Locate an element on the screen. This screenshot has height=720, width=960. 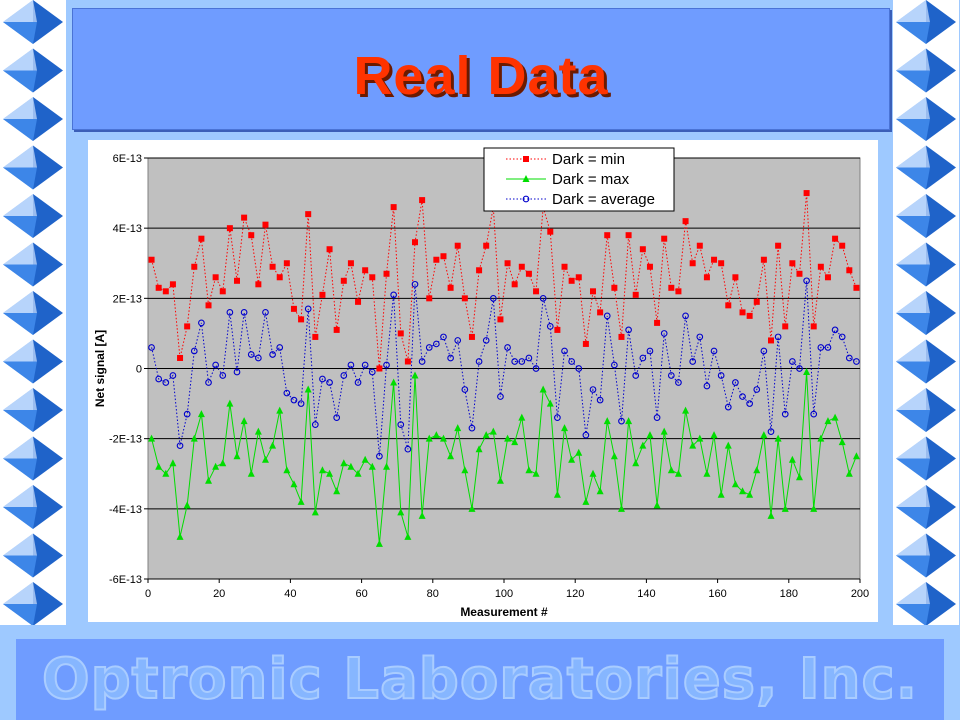
y-tick-label: -6E-13 is located at coordinates (125, 580).